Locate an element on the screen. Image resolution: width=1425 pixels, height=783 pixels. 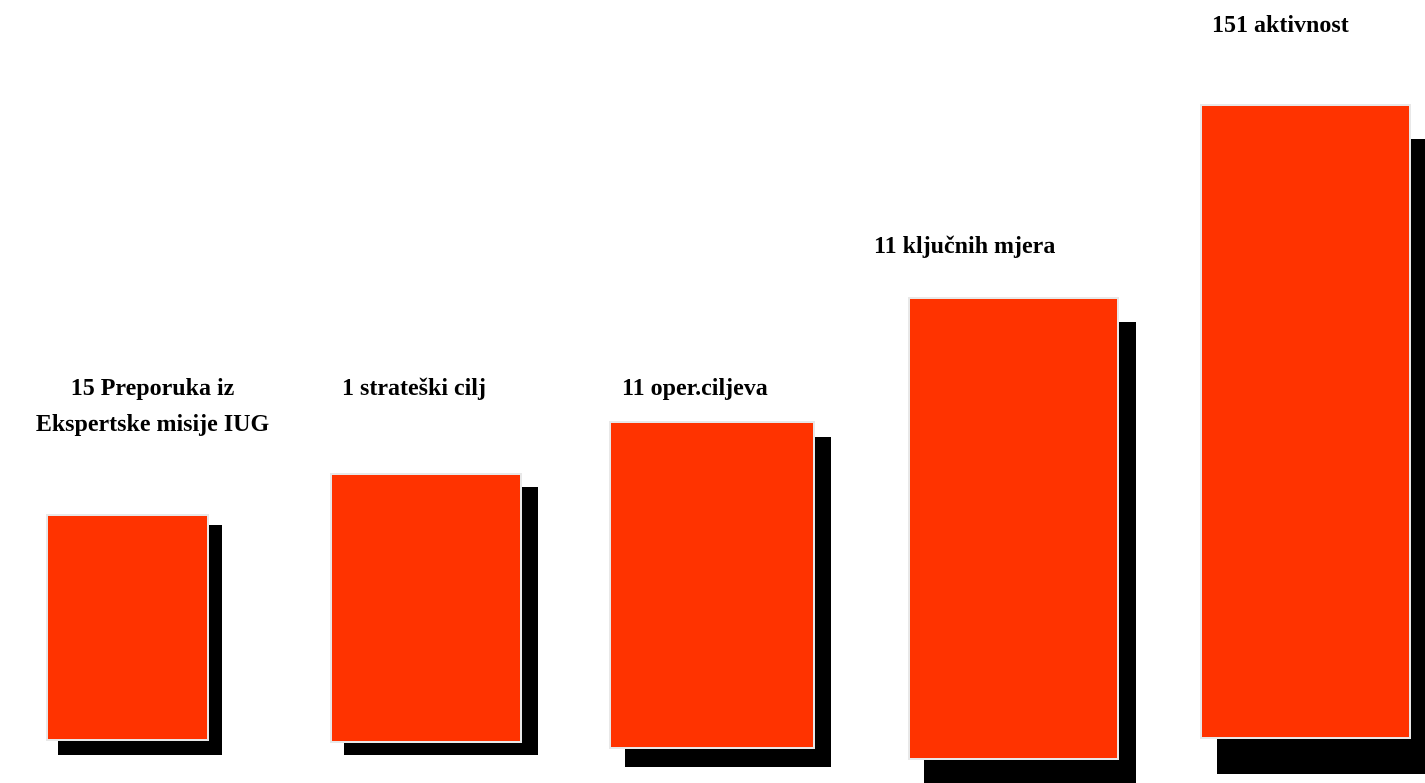
step-1-block is located at coordinates (127, 627).